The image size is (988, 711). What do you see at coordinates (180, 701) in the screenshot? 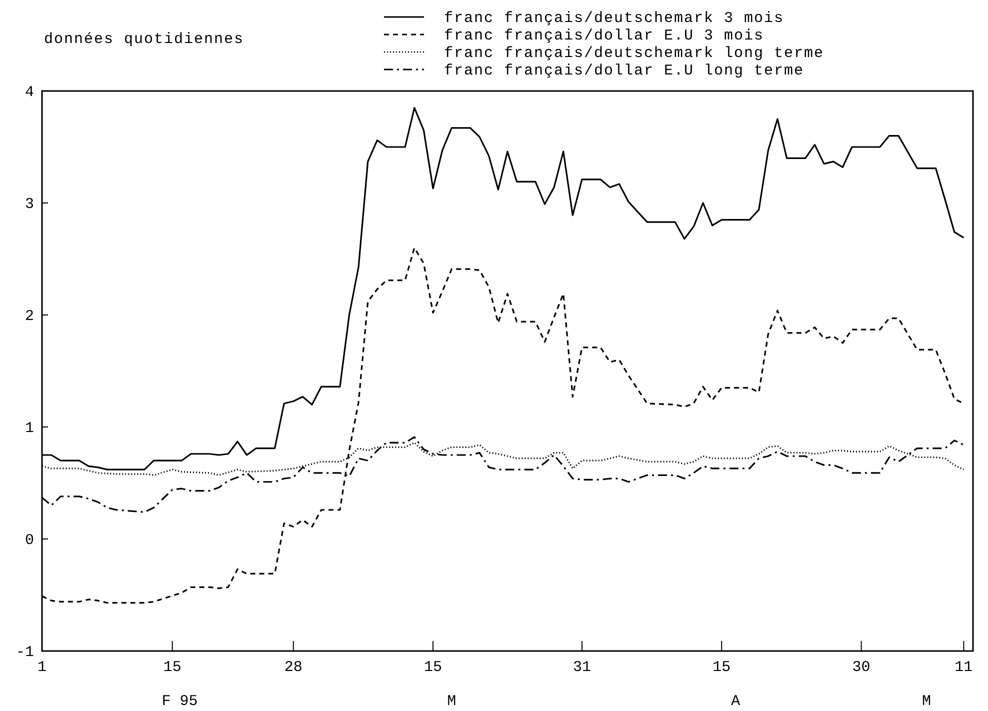
I see `text: F 95` at bounding box center [180, 701].